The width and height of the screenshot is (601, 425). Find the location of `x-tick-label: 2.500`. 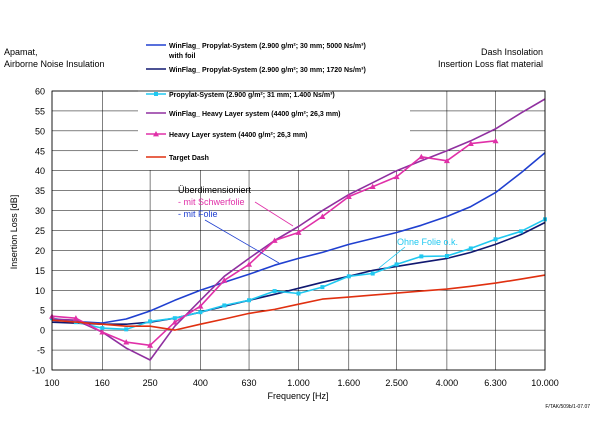

x-tick-label: 2.500 is located at coordinates (396, 383).